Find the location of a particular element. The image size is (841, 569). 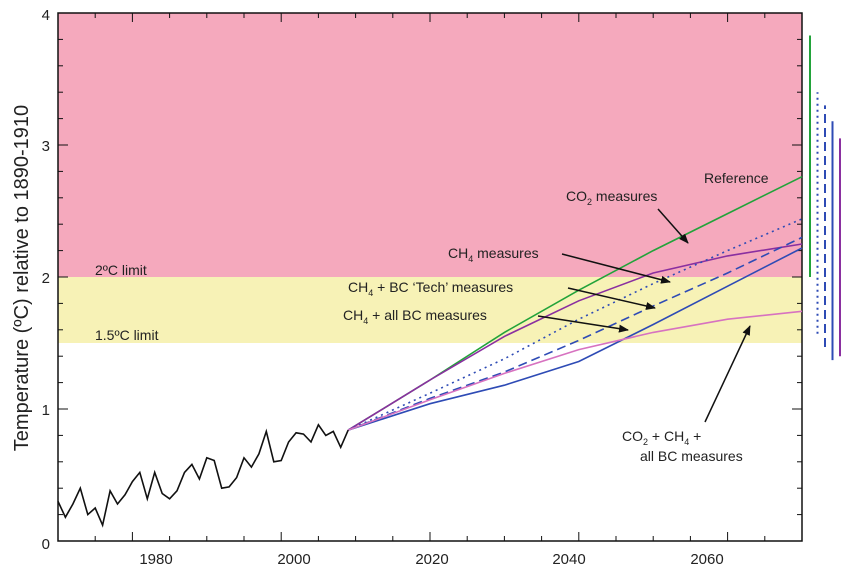

annotation-co2-measures: CO2 measures is located at coordinates (611, 197).